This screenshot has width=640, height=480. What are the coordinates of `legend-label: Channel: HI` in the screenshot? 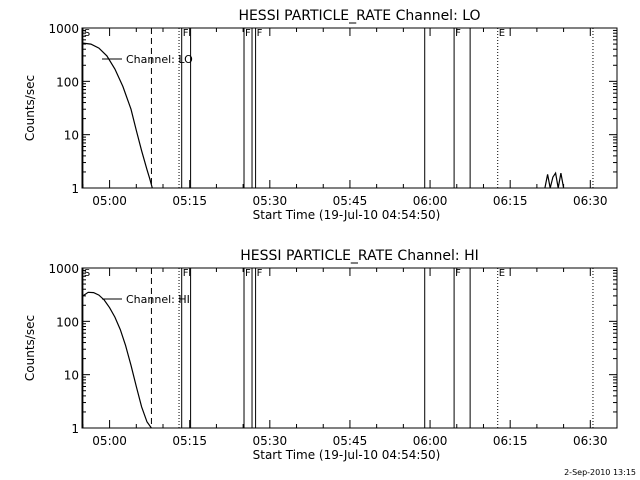 It's located at (158, 299).